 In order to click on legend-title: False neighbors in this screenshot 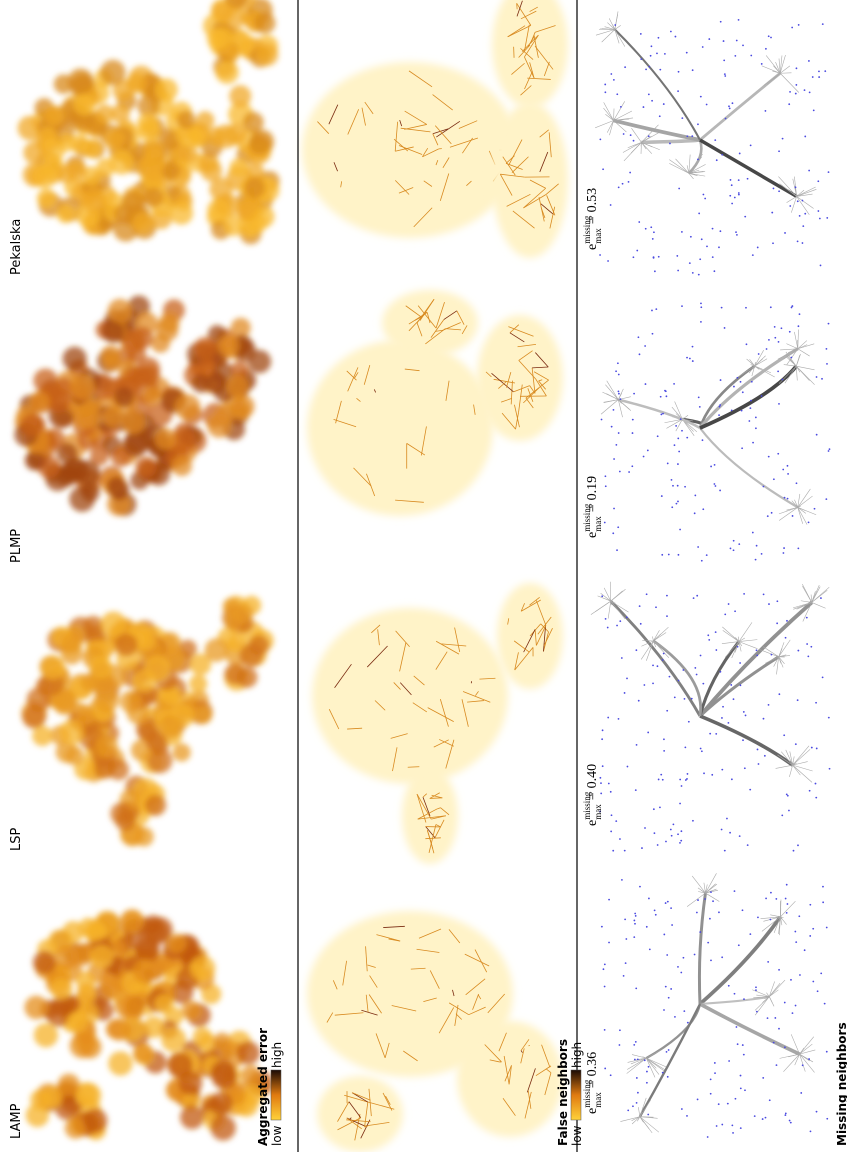, I will do `click(563, 1092)`.